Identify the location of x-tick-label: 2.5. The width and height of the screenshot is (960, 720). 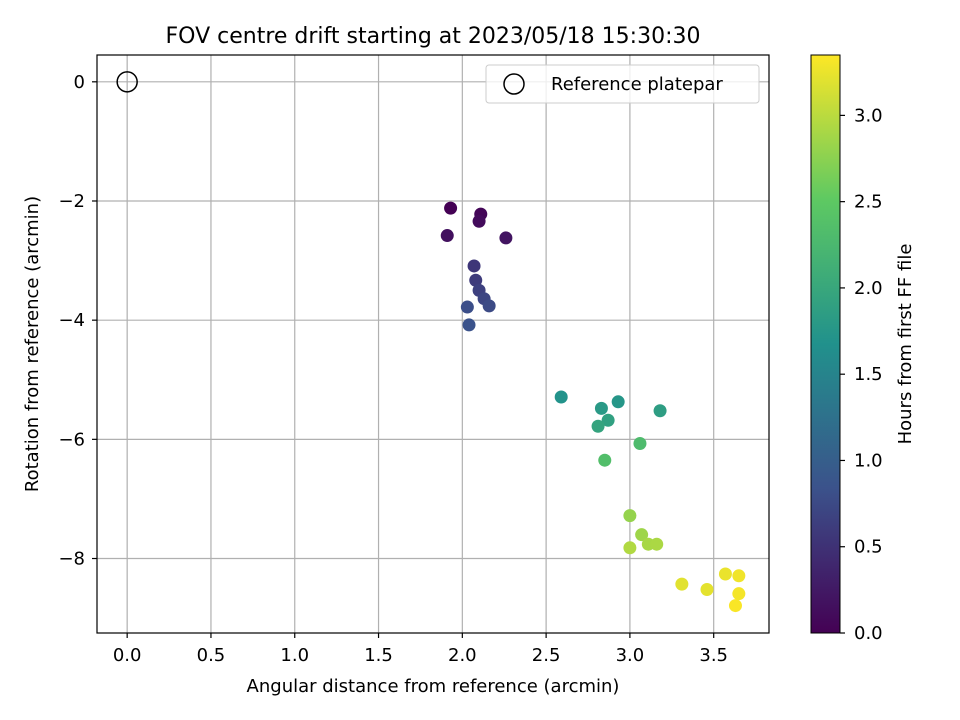
(546, 655).